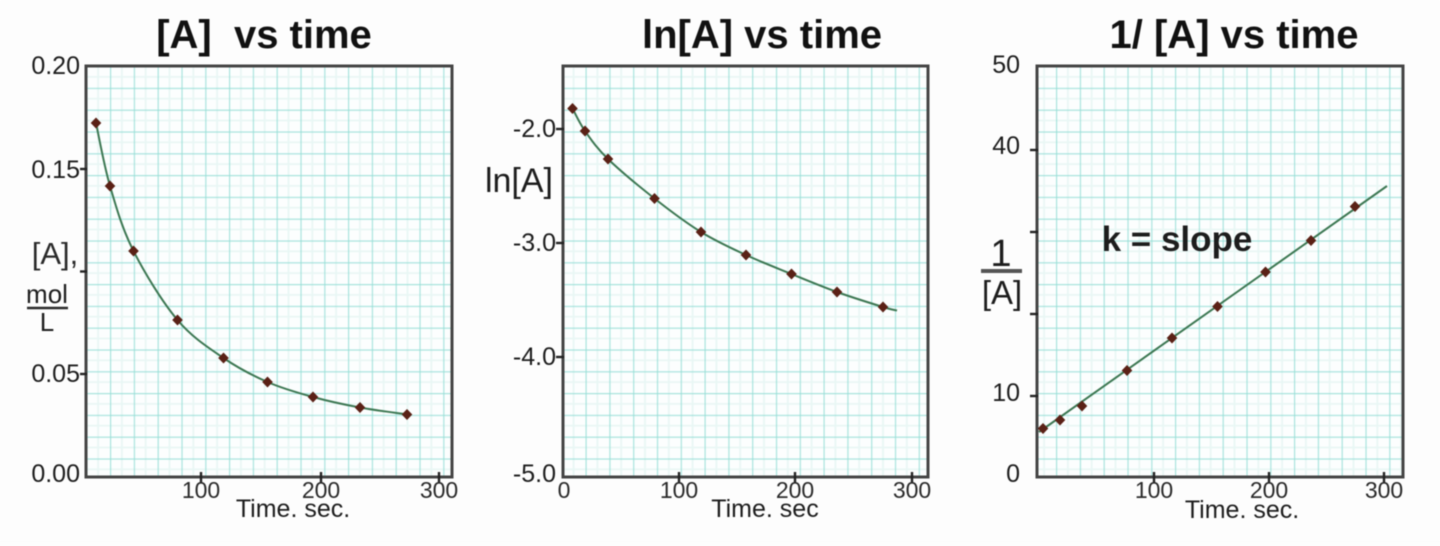 Image resolution: width=1440 pixels, height=546 pixels. I want to click on svg-text: [A],, so click(55, 253).